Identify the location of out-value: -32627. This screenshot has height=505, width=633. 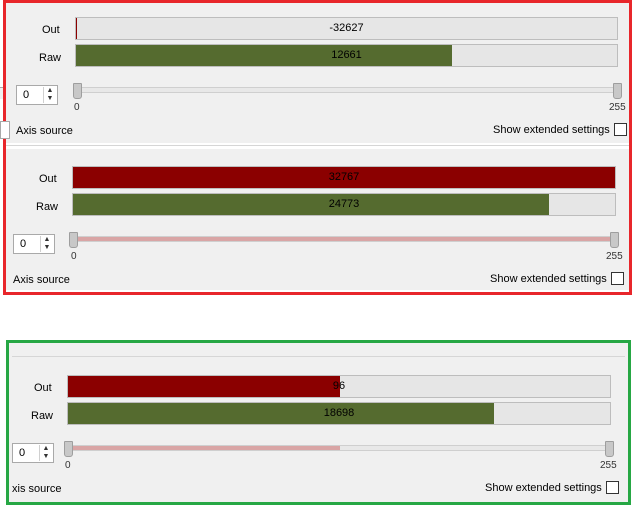
(346, 28).